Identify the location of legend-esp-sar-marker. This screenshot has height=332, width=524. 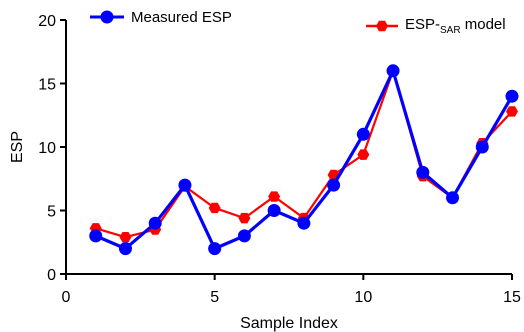
(382, 26).